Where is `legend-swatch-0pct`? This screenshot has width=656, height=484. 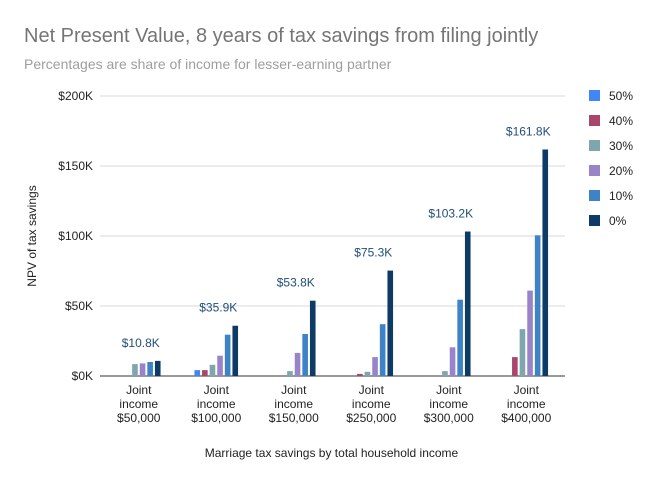
legend-swatch-0pct is located at coordinates (594, 220).